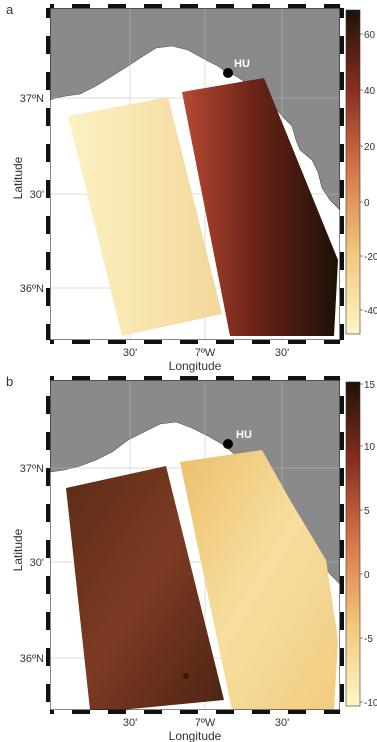  Describe the element at coordinates (370, 257) in the screenshot. I see `colorbar-tick-label: -20` at that location.